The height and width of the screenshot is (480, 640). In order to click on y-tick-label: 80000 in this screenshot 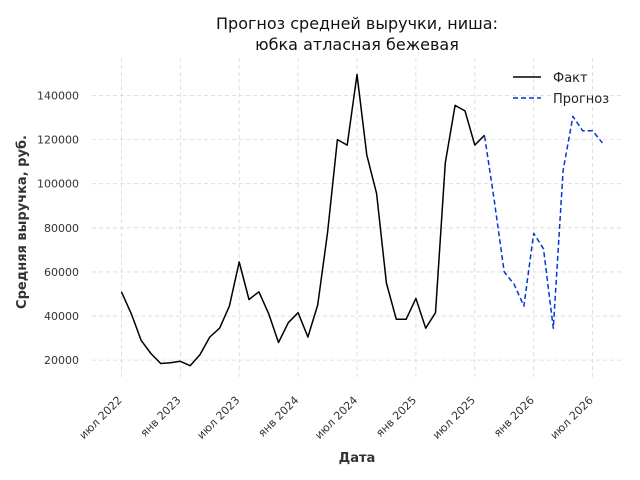, I will do `click(61, 228)`.